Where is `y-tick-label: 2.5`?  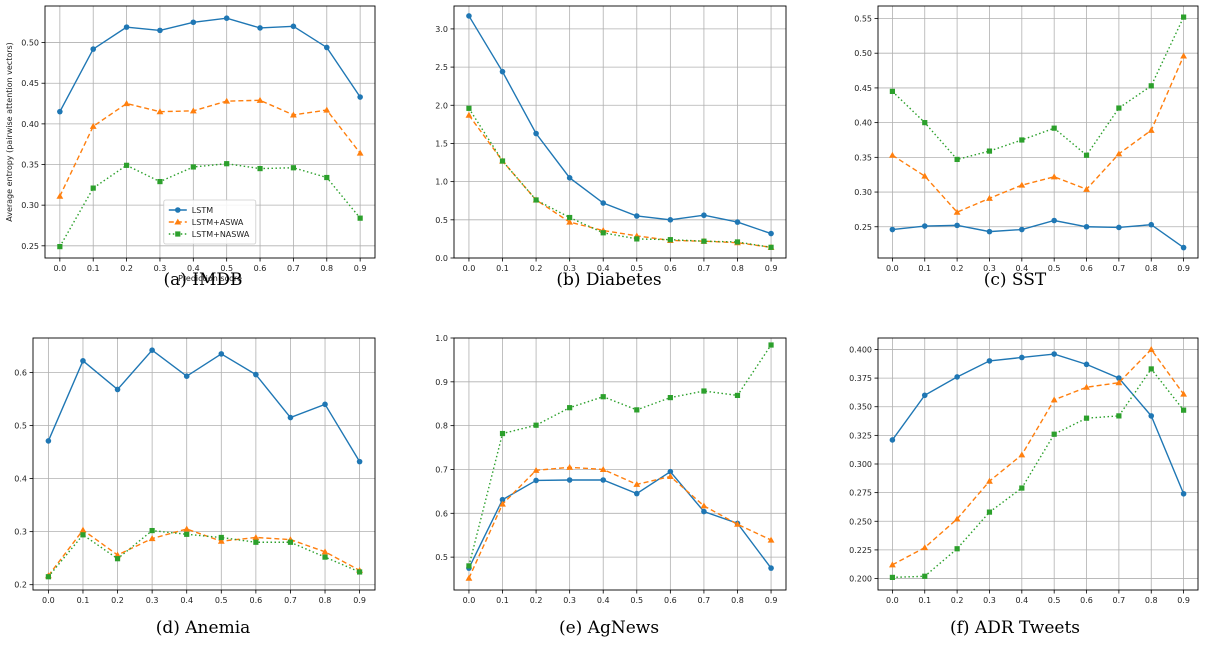 y-tick-label: 2.5 is located at coordinates (441, 67).